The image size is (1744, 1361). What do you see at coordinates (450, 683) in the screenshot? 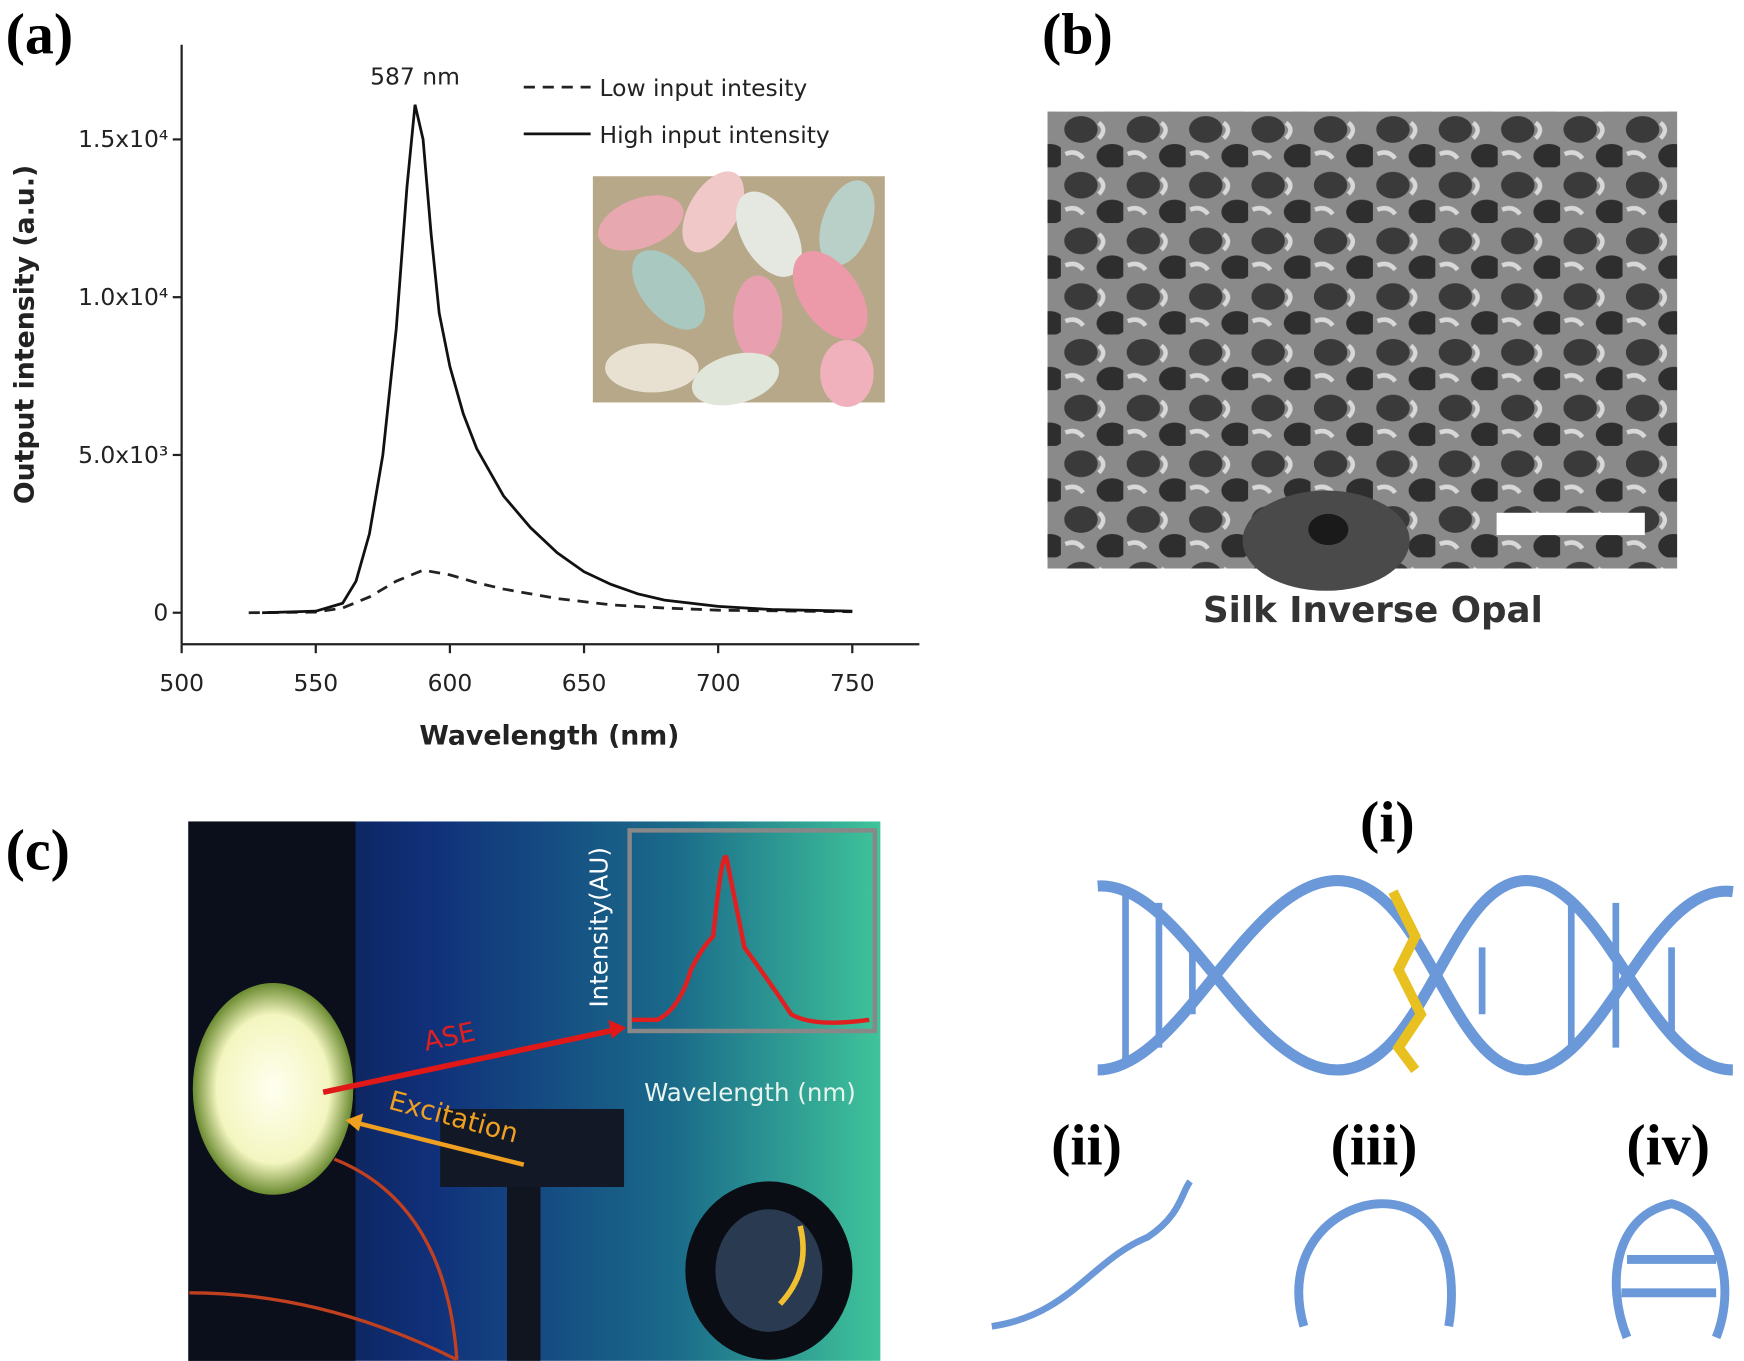
I see `x-tick-label: 600` at bounding box center [450, 683].